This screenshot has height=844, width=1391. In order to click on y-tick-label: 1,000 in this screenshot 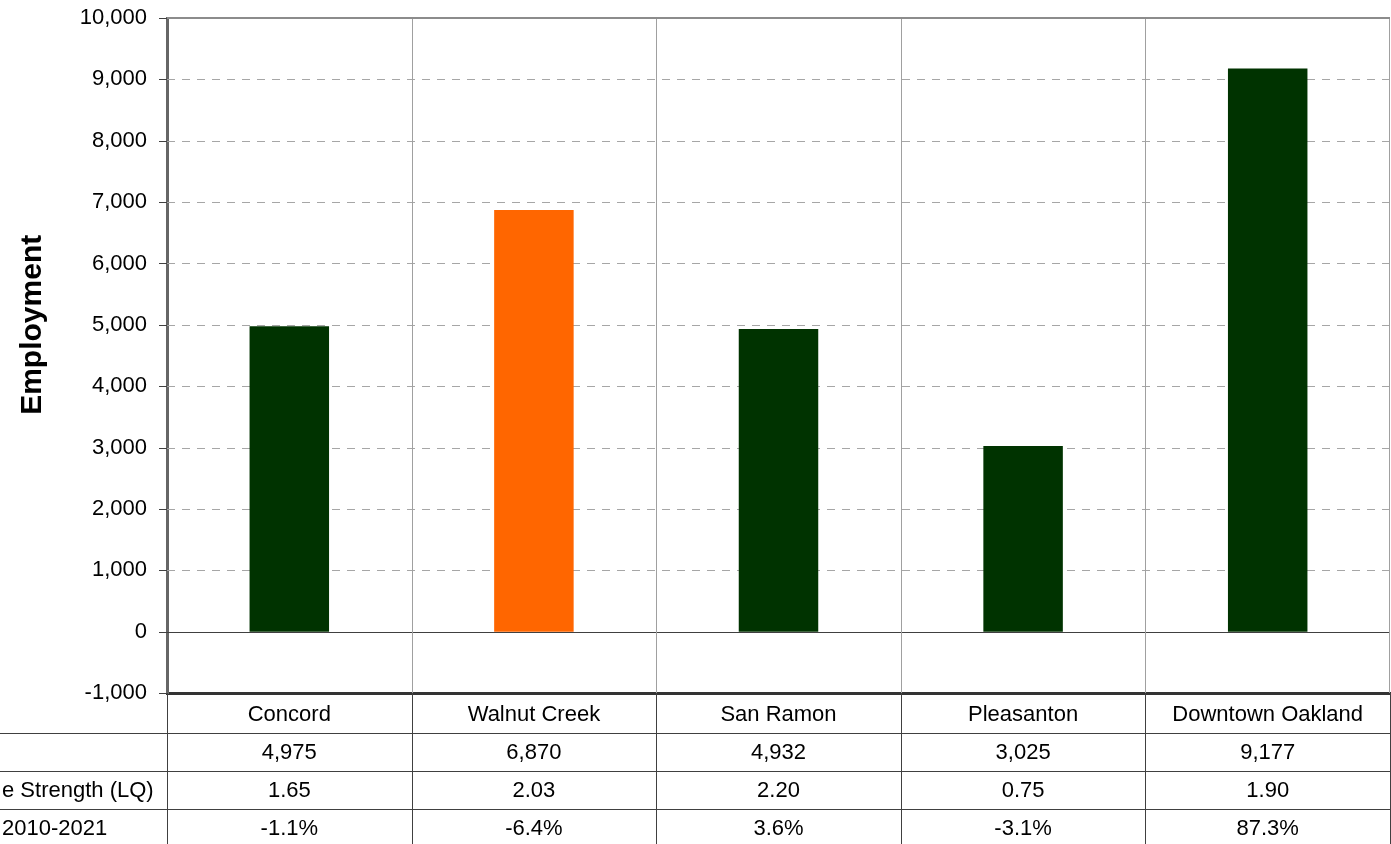, I will do `click(119, 569)`.